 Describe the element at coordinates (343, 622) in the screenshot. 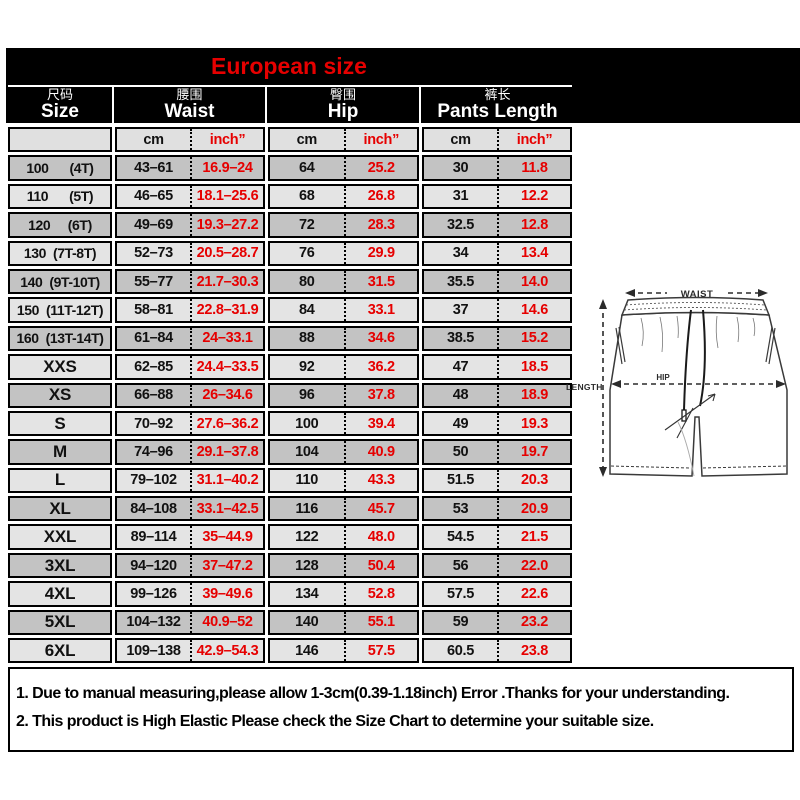

I see `hip-cell: 140 55.1` at that location.